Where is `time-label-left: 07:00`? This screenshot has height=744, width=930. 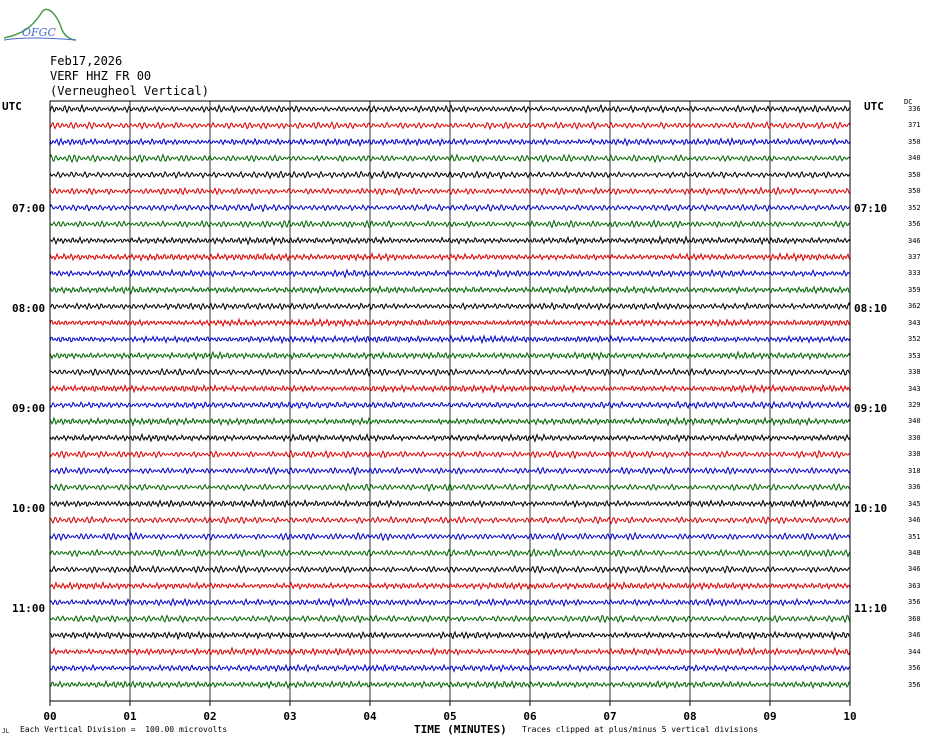
time-label-left: 07:00 is located at coordinates (29, 208).